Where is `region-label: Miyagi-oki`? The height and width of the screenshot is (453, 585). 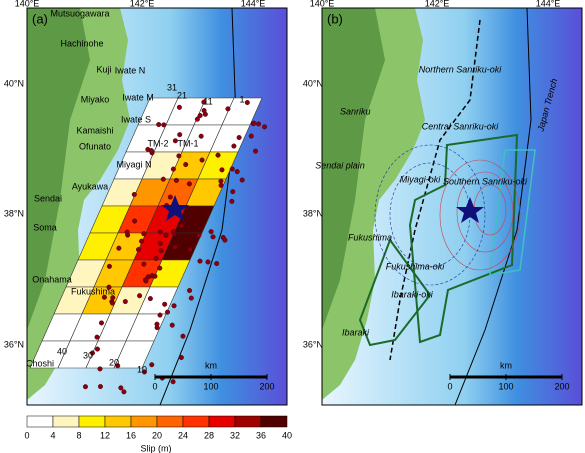 region-label: Miyagi-oki is located at coordinates (421, 179).